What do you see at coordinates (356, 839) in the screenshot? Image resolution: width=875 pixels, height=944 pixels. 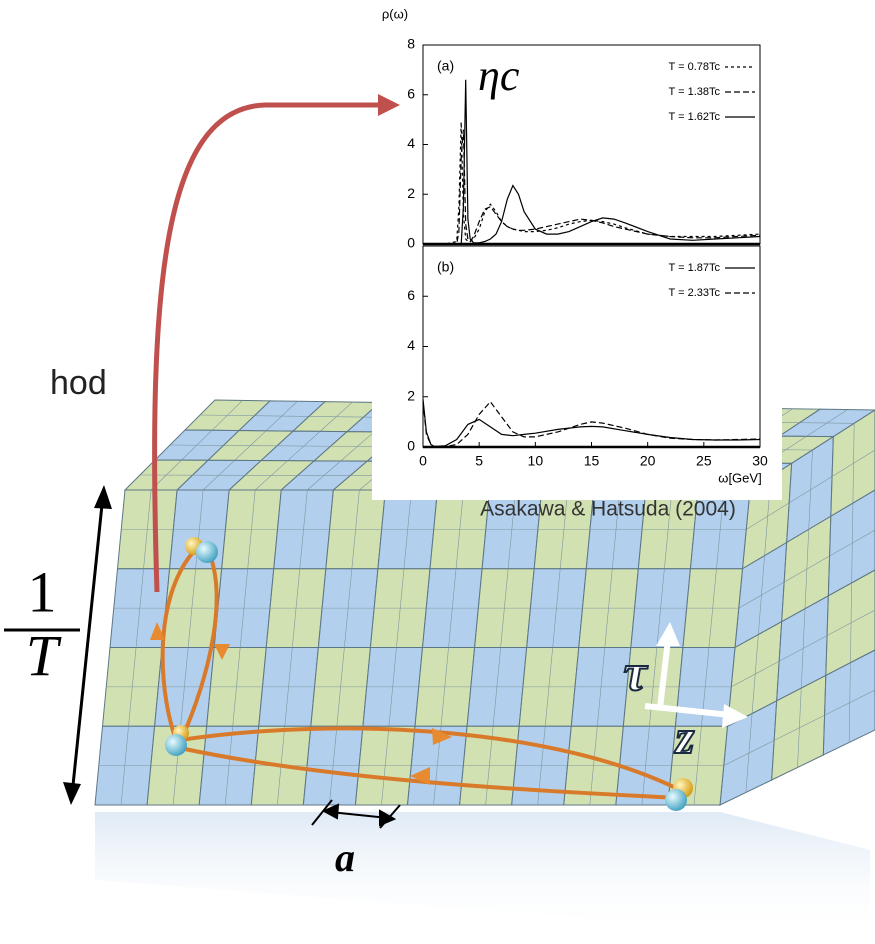 I see `spacing-marker: a` at bounding box center [356, 839].